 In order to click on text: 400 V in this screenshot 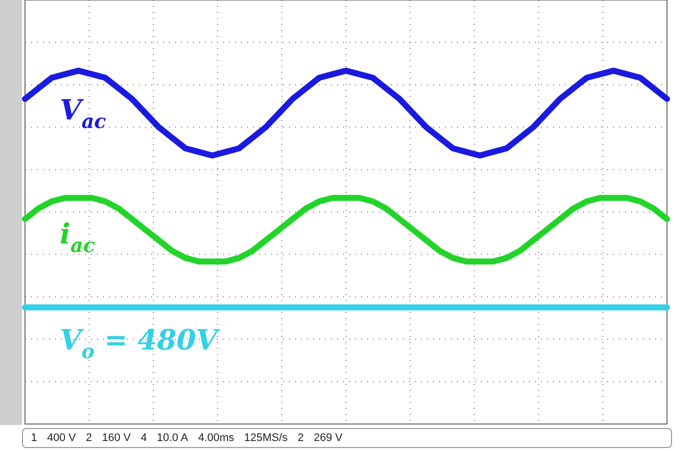, I will do `click(61, 438)`.